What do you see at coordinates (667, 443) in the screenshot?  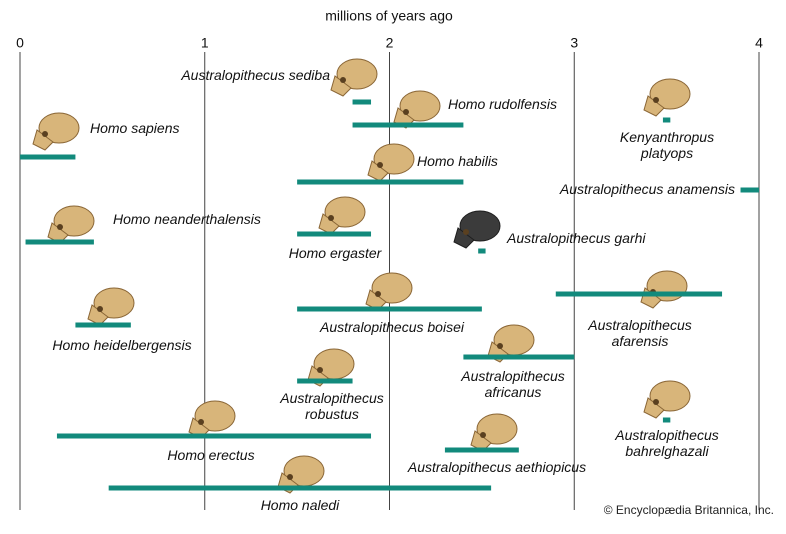 I see `species-label: Australopithecus bahrelghazali` at bounding box center [667, 443].